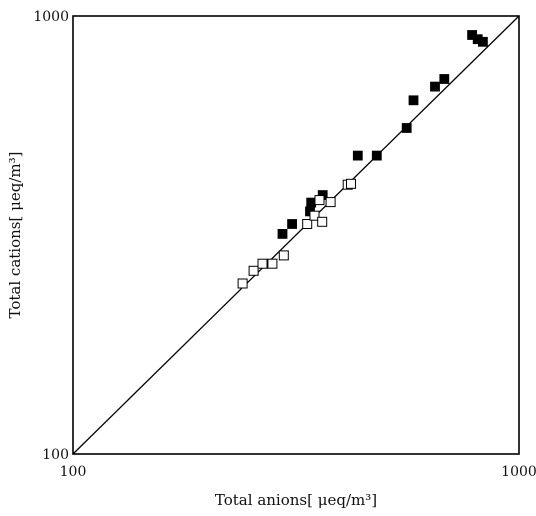  What do you see at coordinates (51, 236) in the screenshot?
I see `y-axis-ticks: 100 1000` at bounding box center [51, 236].